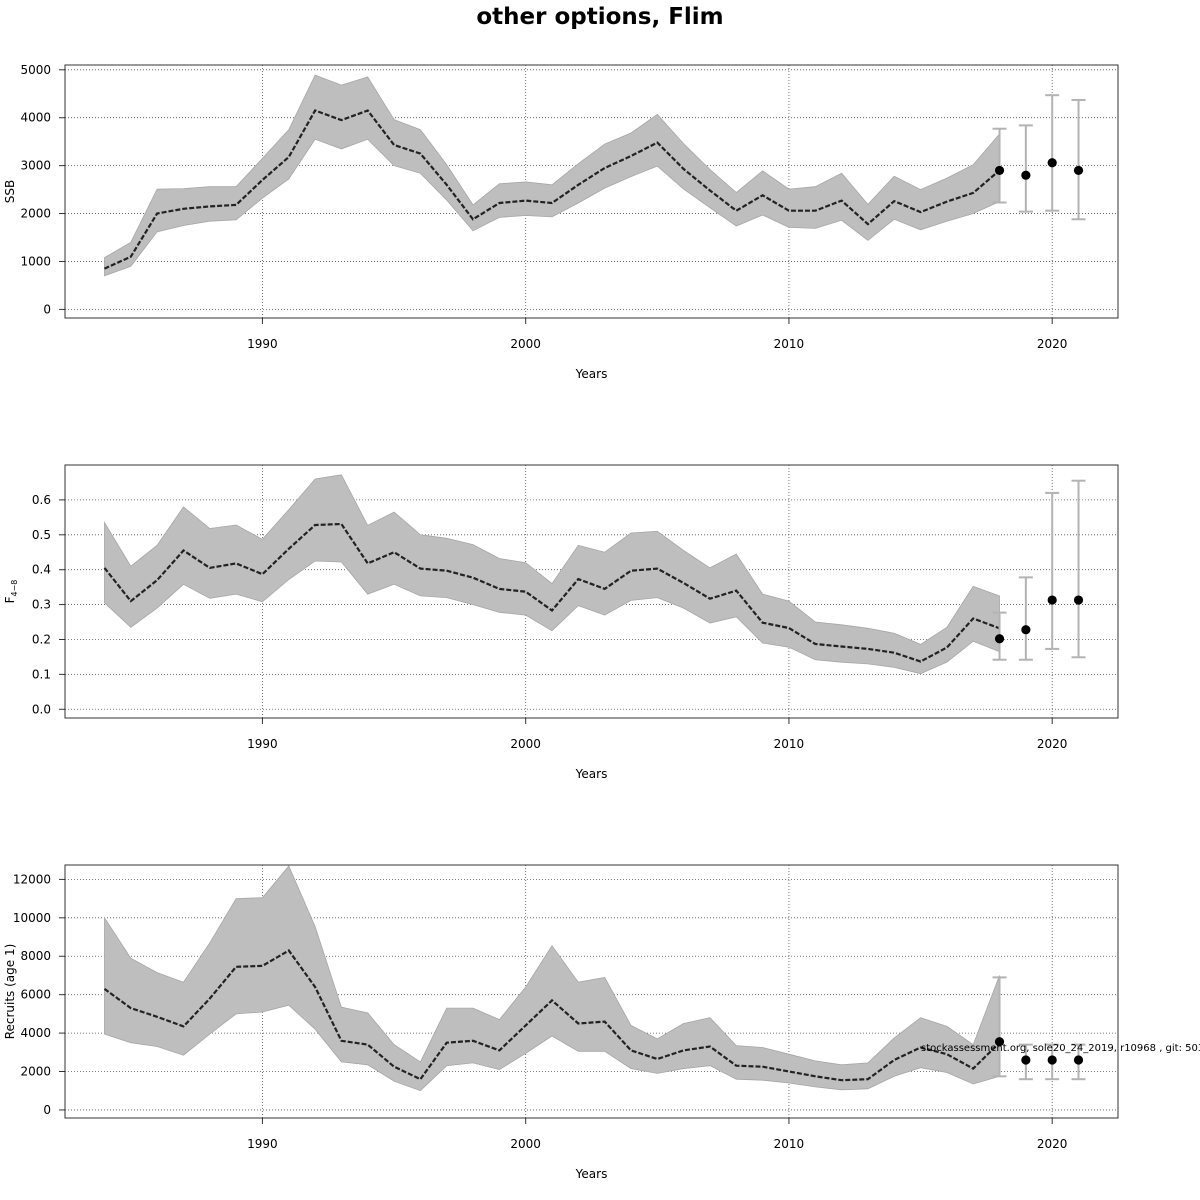 The width and height of the screenshot is (1200, 1200). What do you see at coordinates (10, 992) in the screenshot?
I see `y-axis-label: Recruits (age 1)` at bounding box center [10, 992].